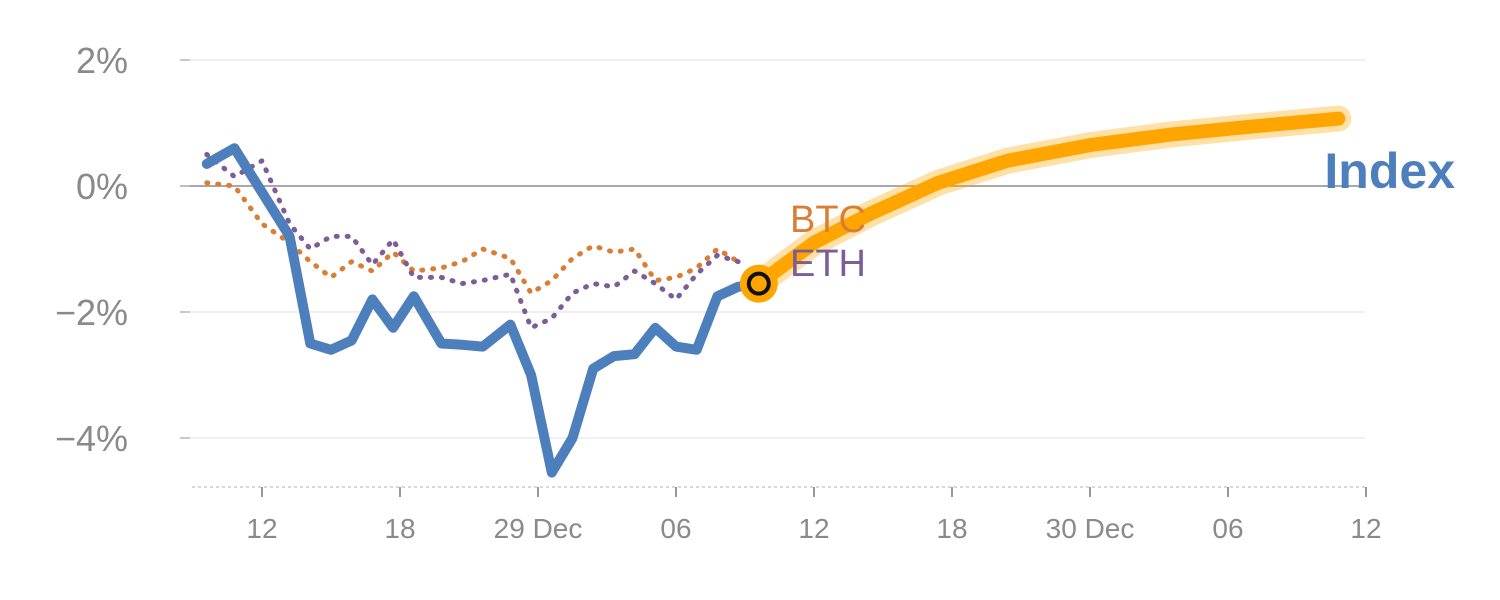  What do you see at coordinates (675, 528) in the screenshot?
I see `x-tick-label-3: 06` at bounding box center [675, 528].